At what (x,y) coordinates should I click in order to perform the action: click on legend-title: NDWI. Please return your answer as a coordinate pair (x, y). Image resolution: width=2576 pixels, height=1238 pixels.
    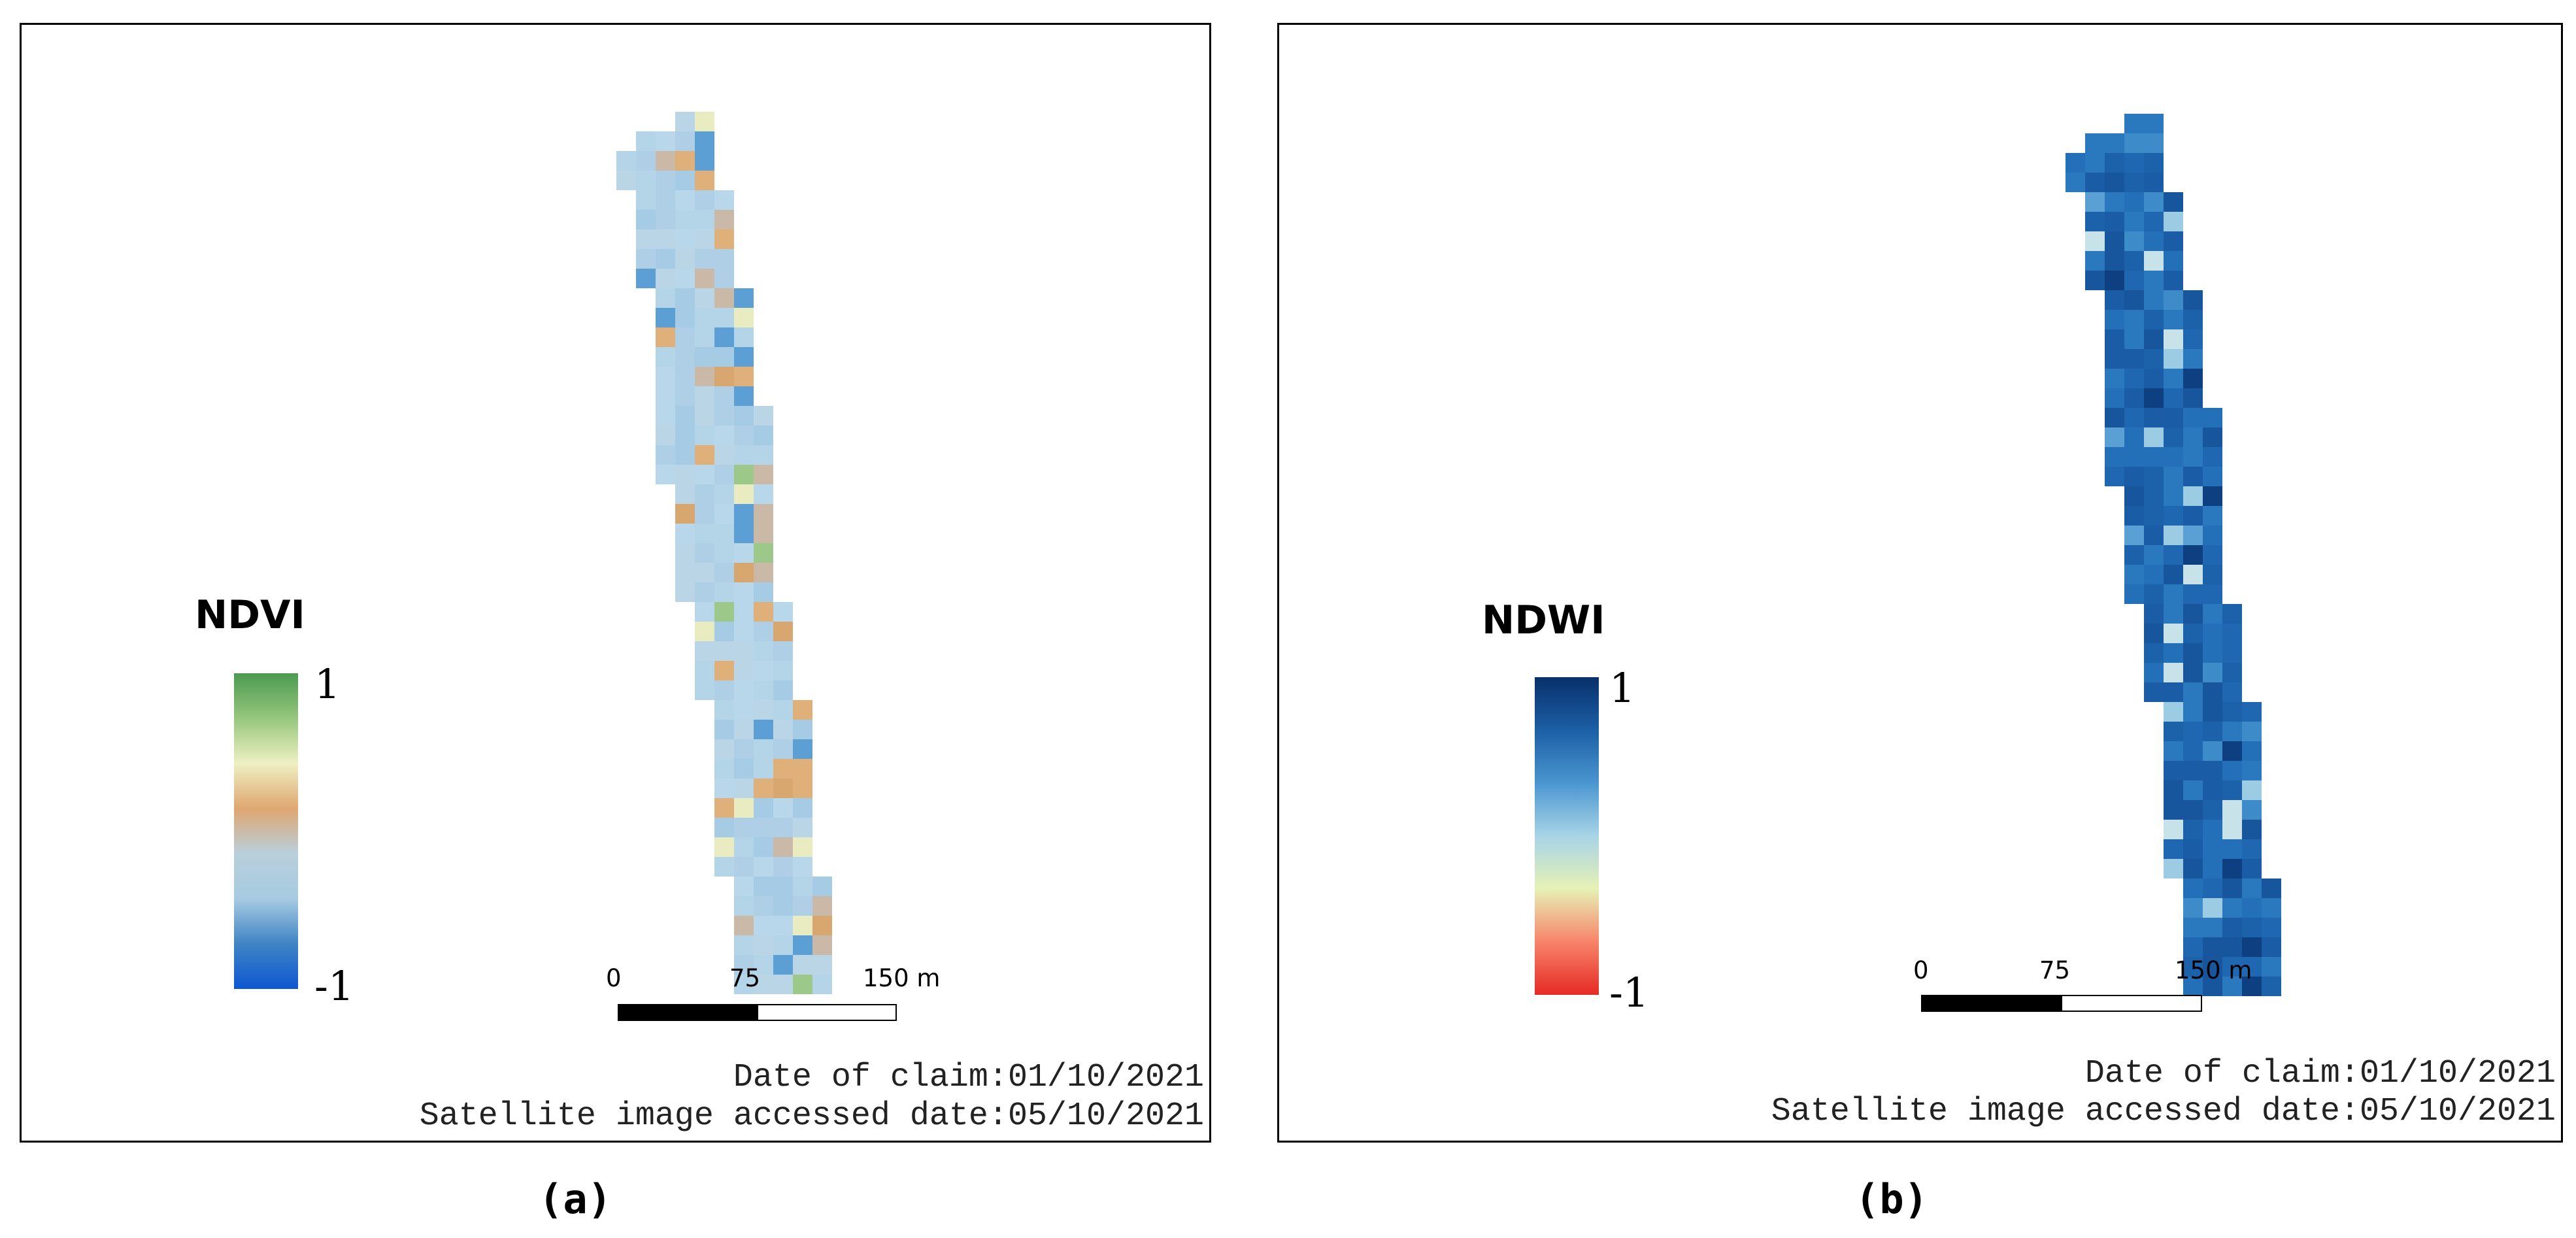
    Looking at the image, I should click on (1543, 620).